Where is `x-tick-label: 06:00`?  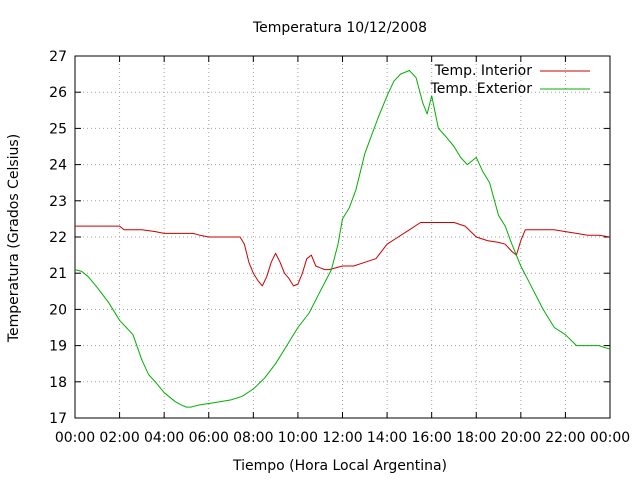 x-tick-label: 06:00 is located at coordinates (209, 438).